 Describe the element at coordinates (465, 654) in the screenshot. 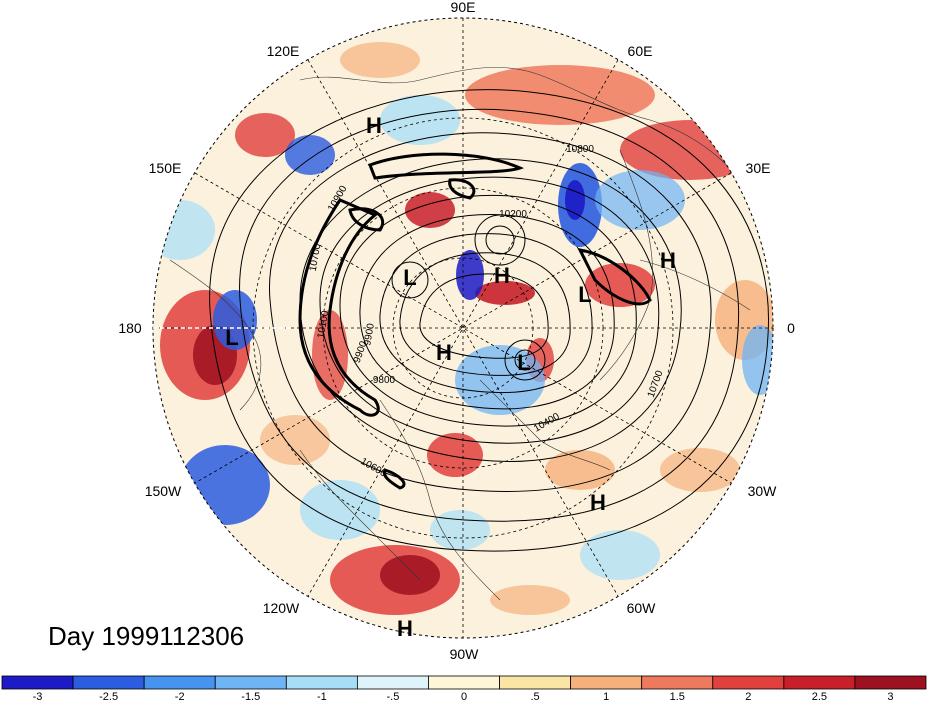

I see `label-90w: 90W` at that location.